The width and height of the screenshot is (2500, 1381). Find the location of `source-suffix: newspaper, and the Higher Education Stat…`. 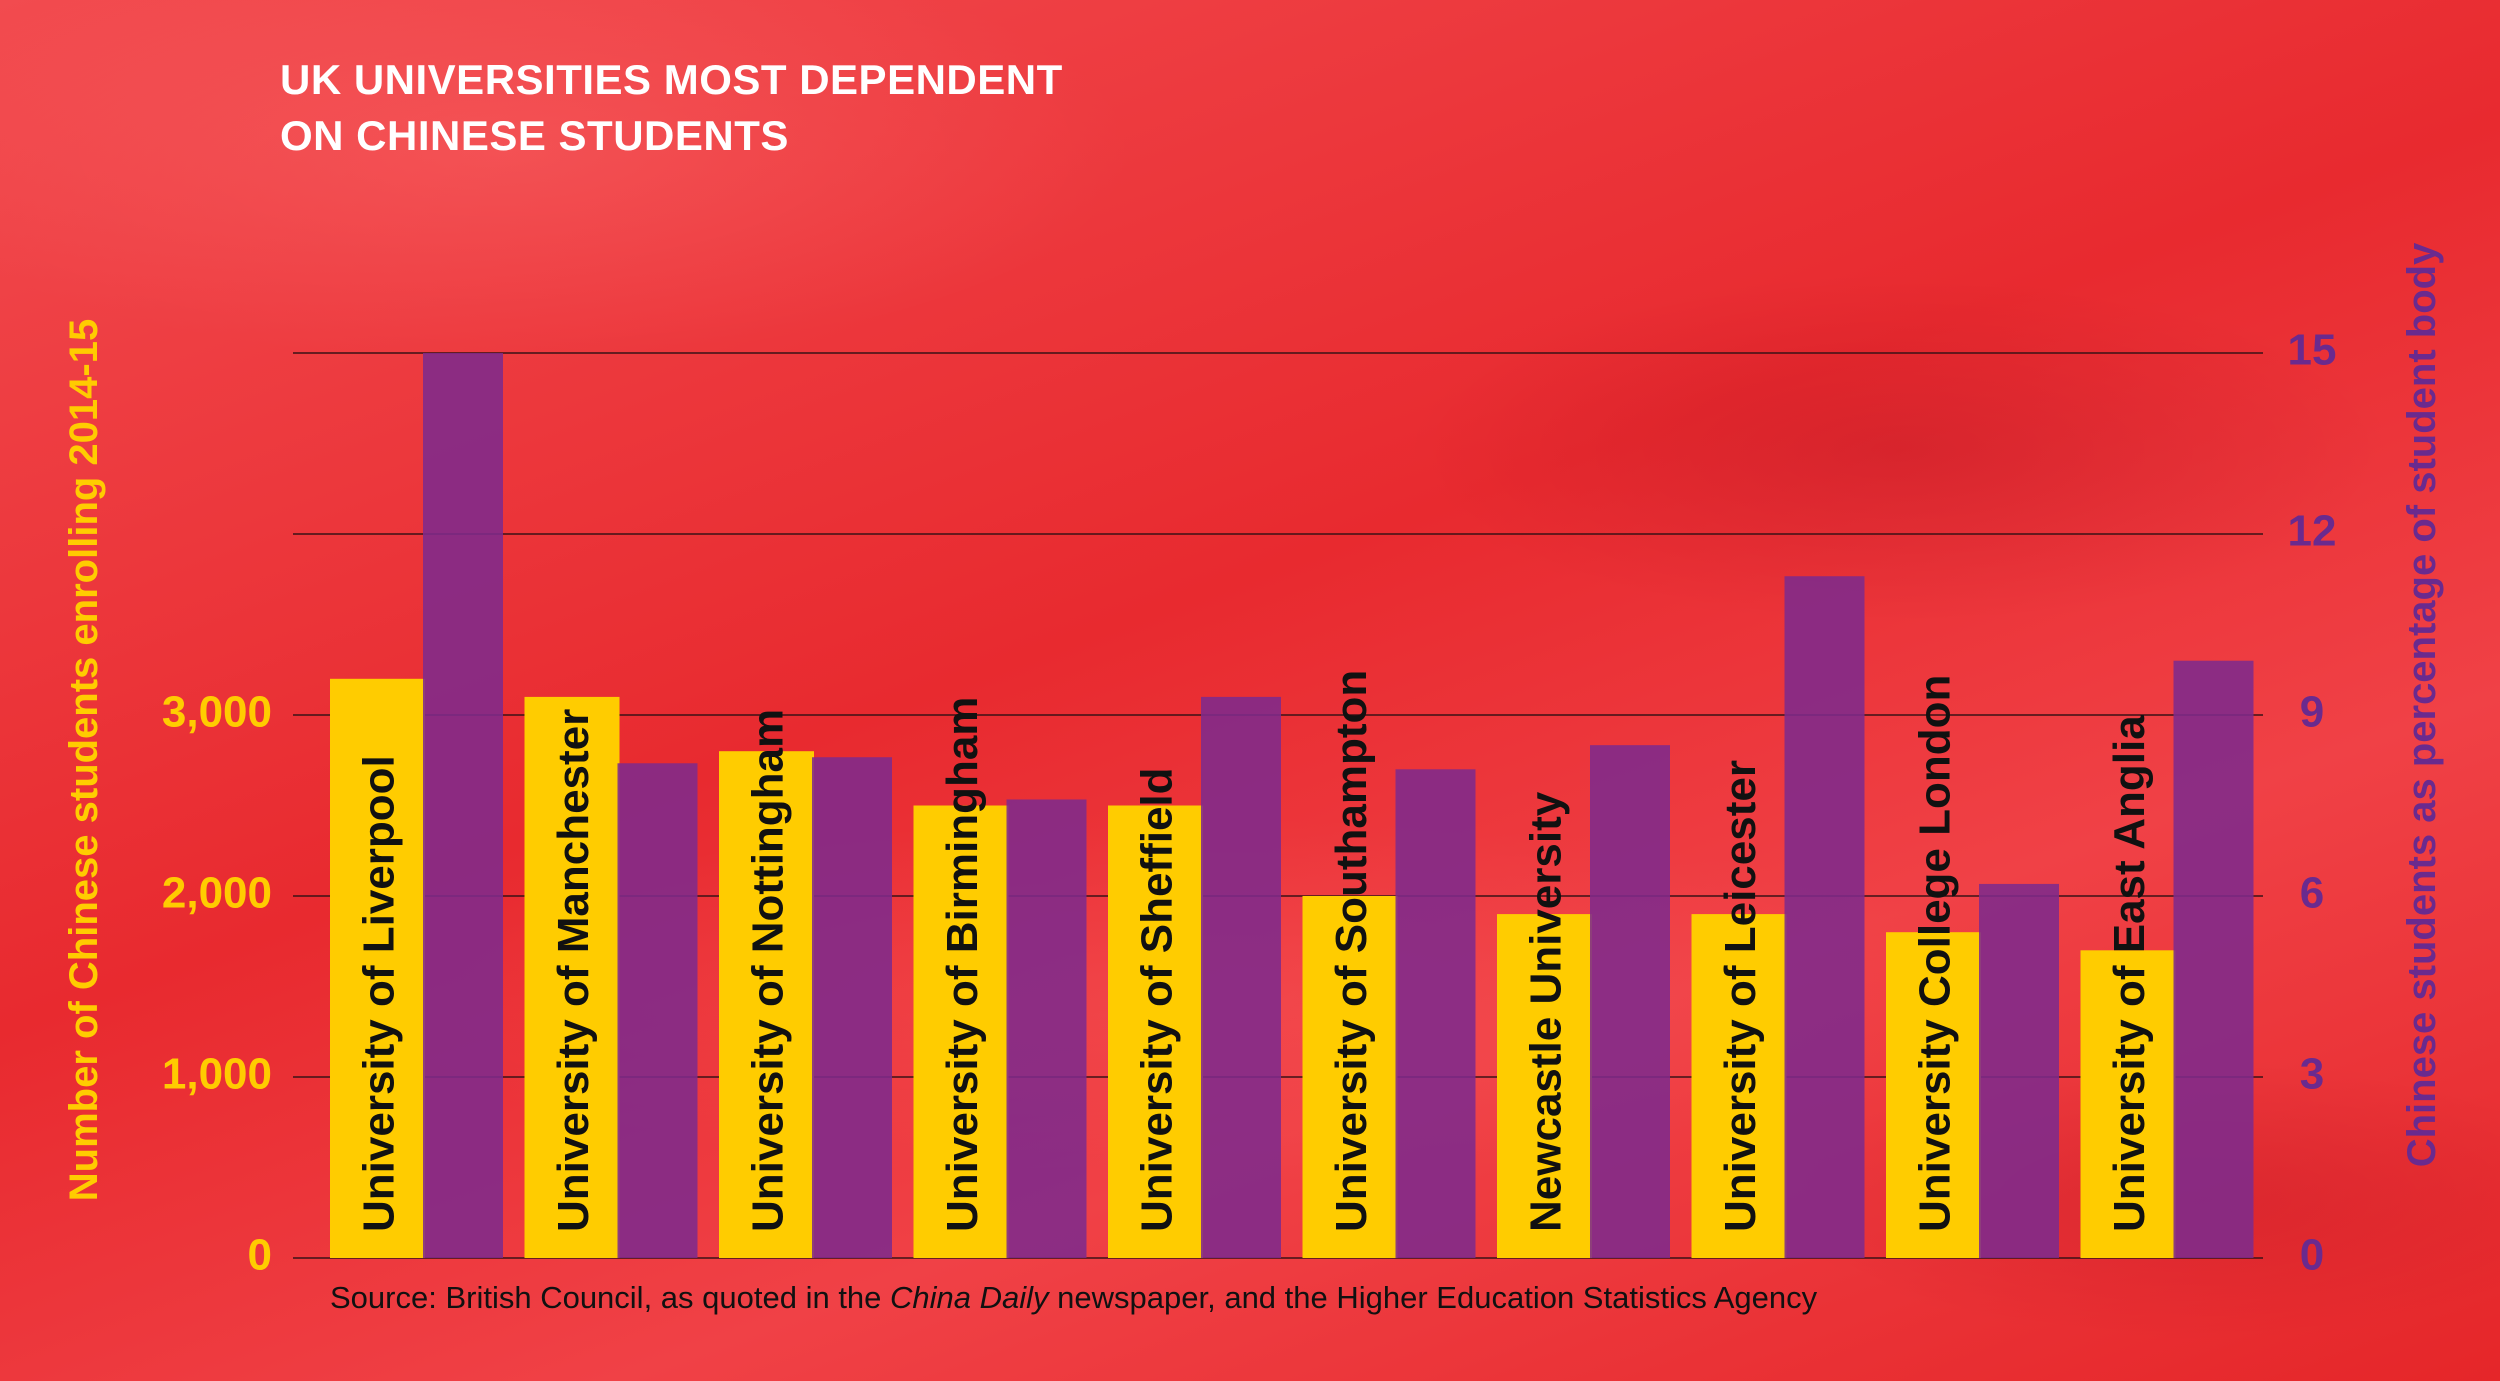

source-suffix: newspaper, and the Higher Education Stat… is located at coordinates (1433, 1297).